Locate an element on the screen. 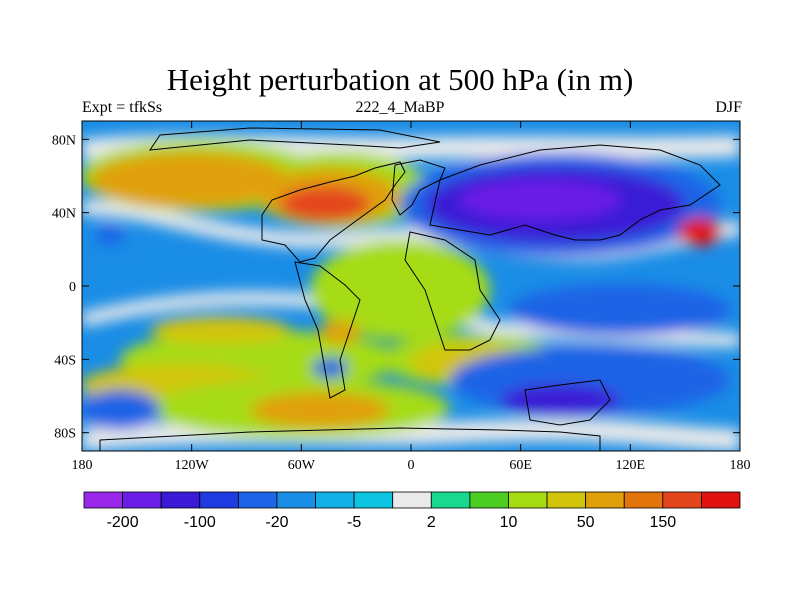  colorbar-label: 10 is located at coordinates (509, 522).